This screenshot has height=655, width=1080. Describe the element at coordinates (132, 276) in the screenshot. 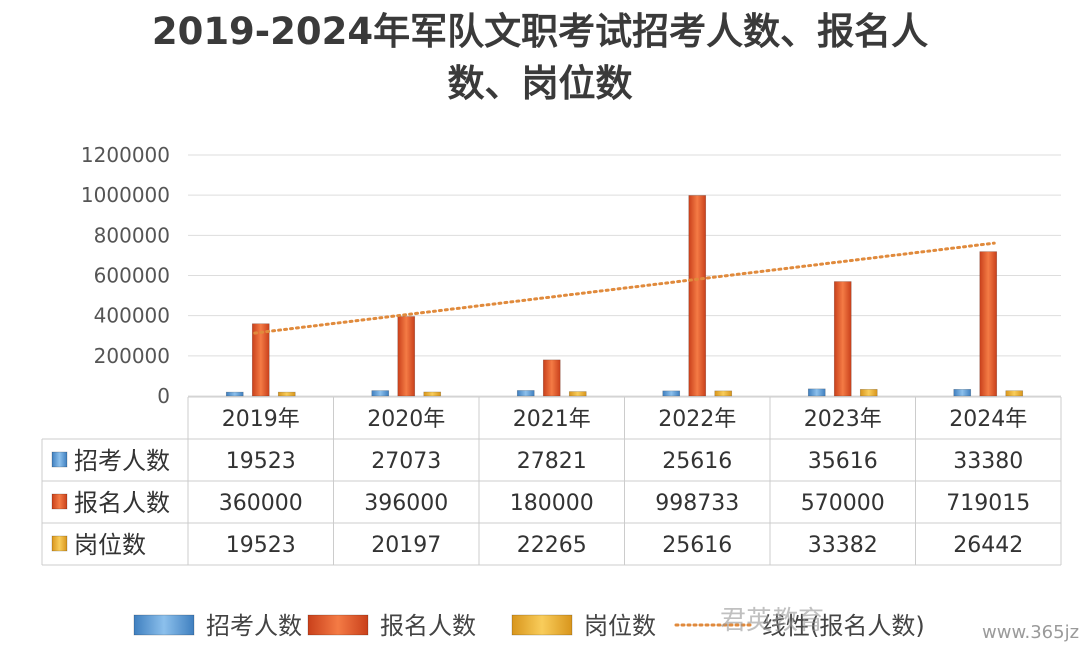

I see `y-tick-label: 600000` at that location.